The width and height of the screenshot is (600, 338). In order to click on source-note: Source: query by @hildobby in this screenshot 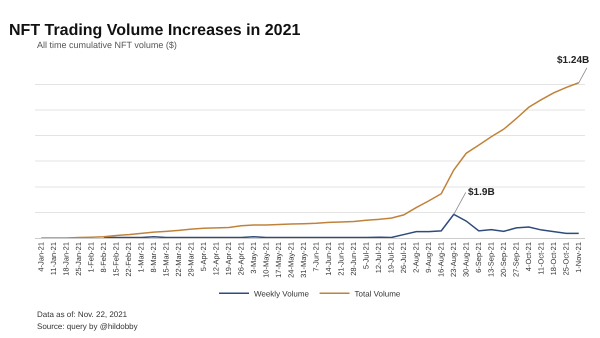, I will do `click(87, 326)`.